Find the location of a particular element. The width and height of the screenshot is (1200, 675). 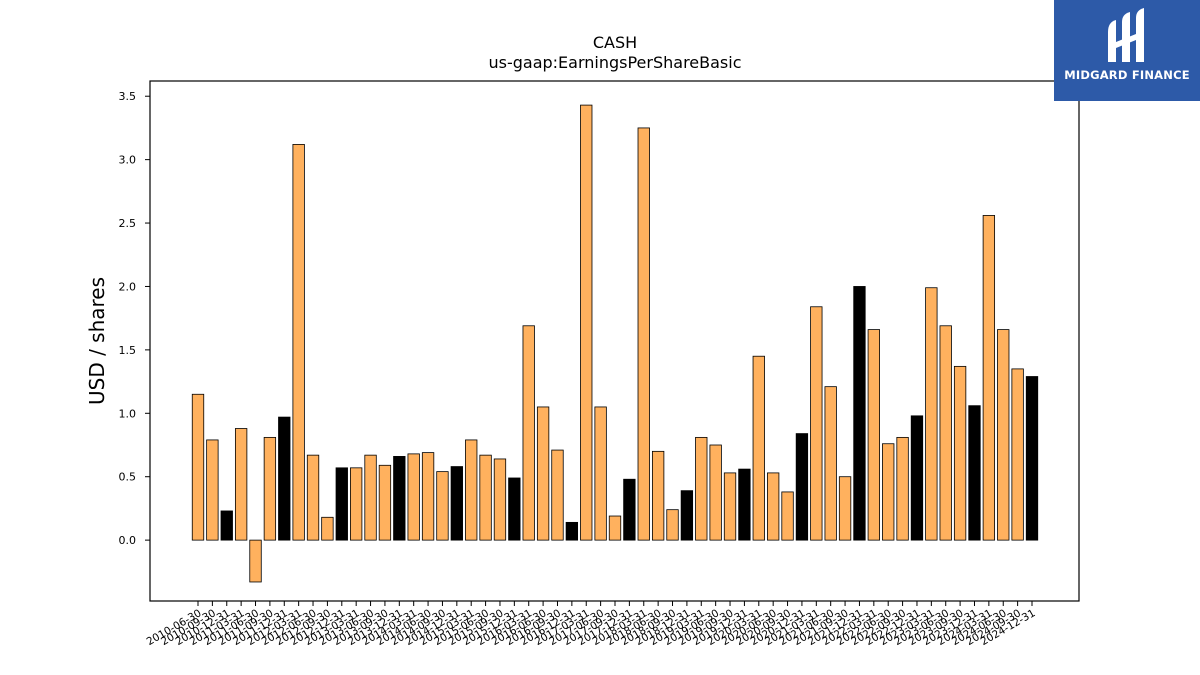

y-tick-label: 3.0 is located at coordinates (128, 160).